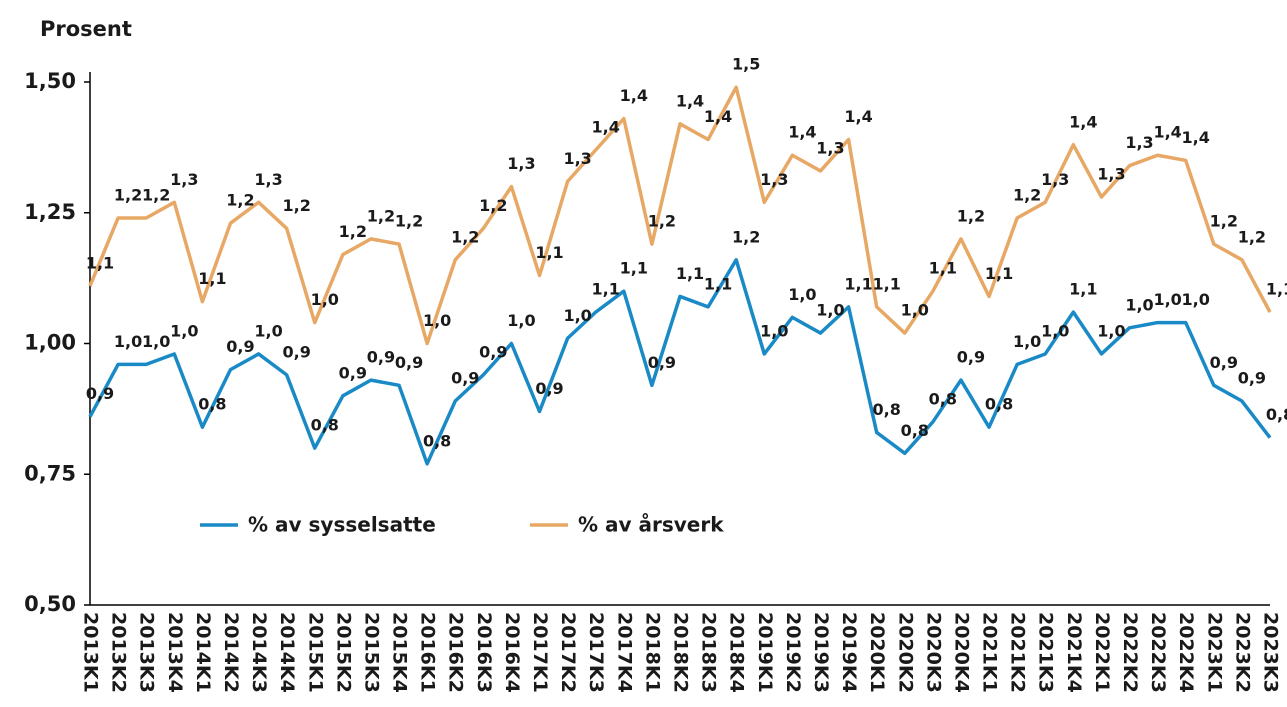  What do you see at coordinates (512, 652) in the screenshot?
I see `x-tick-label: 2016K4` at bounding box center [512, 652].